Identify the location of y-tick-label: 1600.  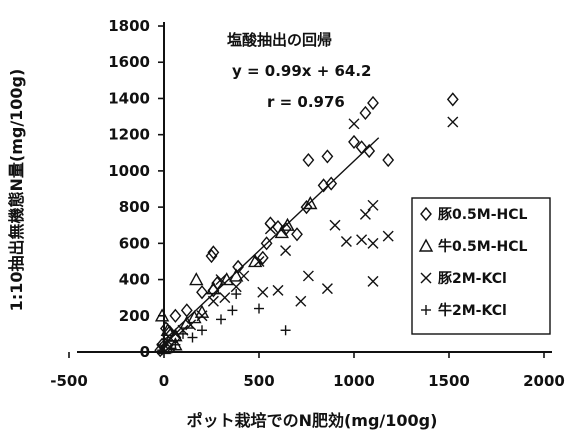
(129, 62).